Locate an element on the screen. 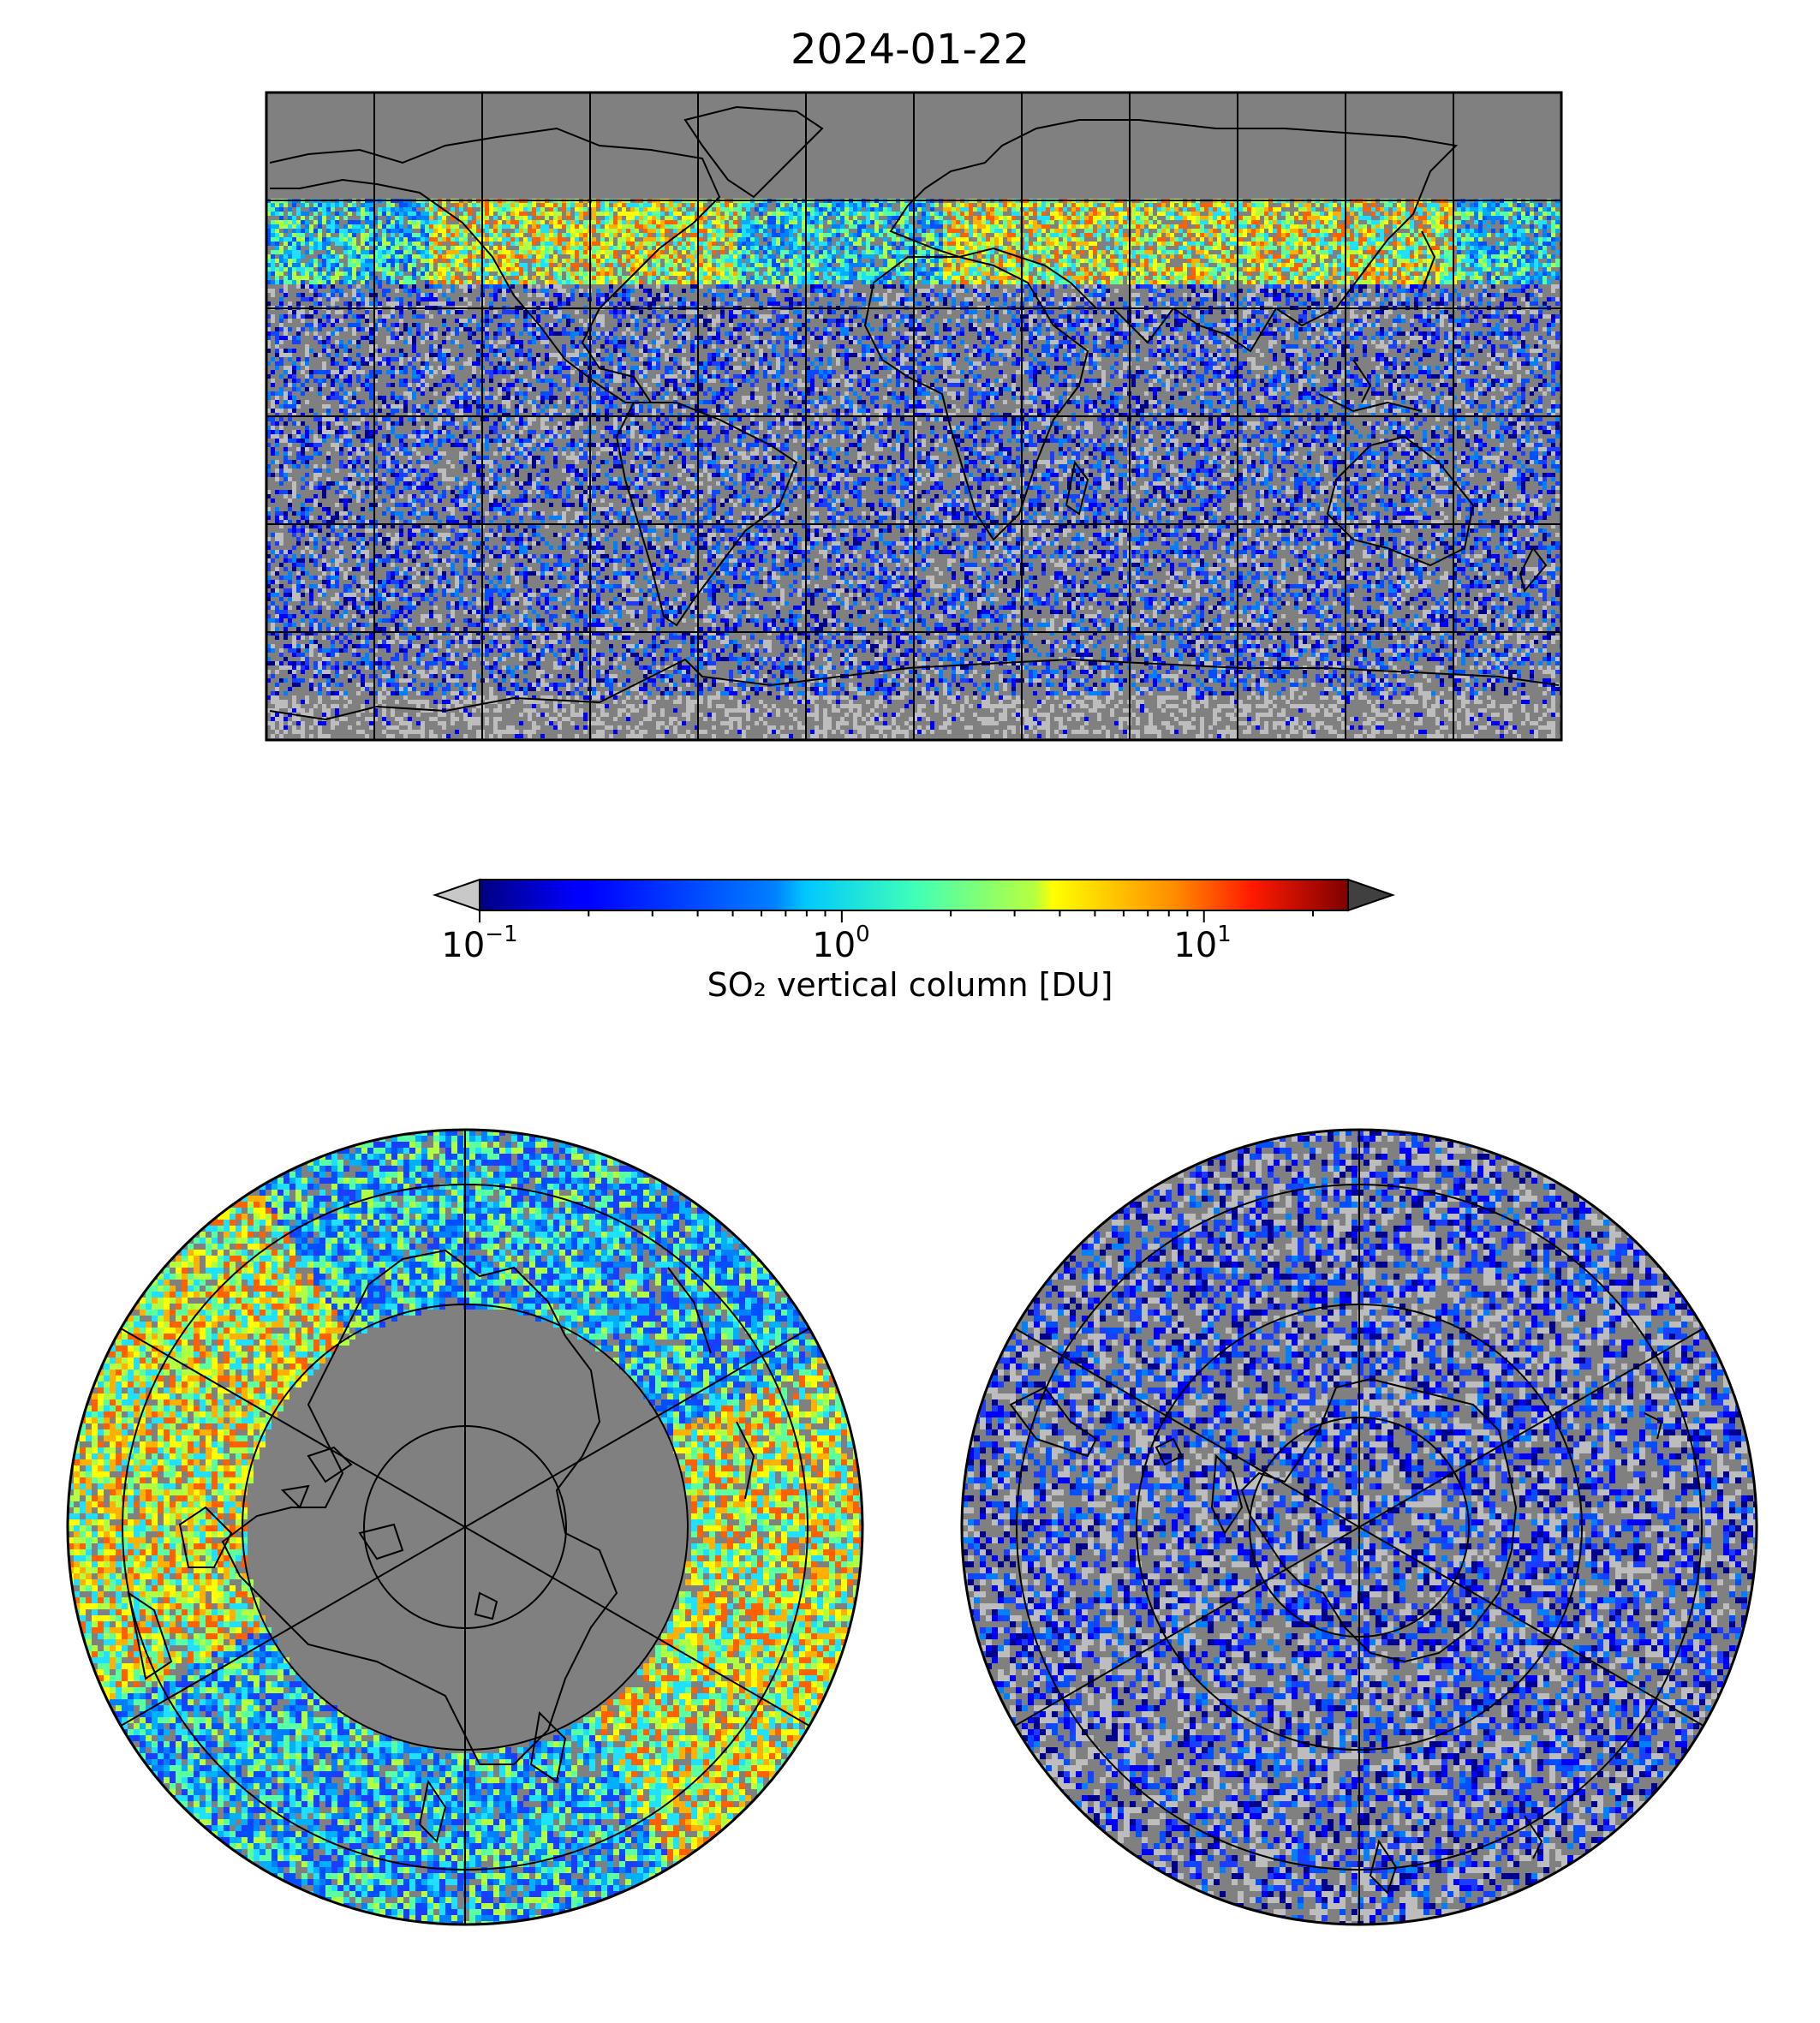 The image size is (1820, 2023). colorbar-gradient is located at coordinates (914, 895).